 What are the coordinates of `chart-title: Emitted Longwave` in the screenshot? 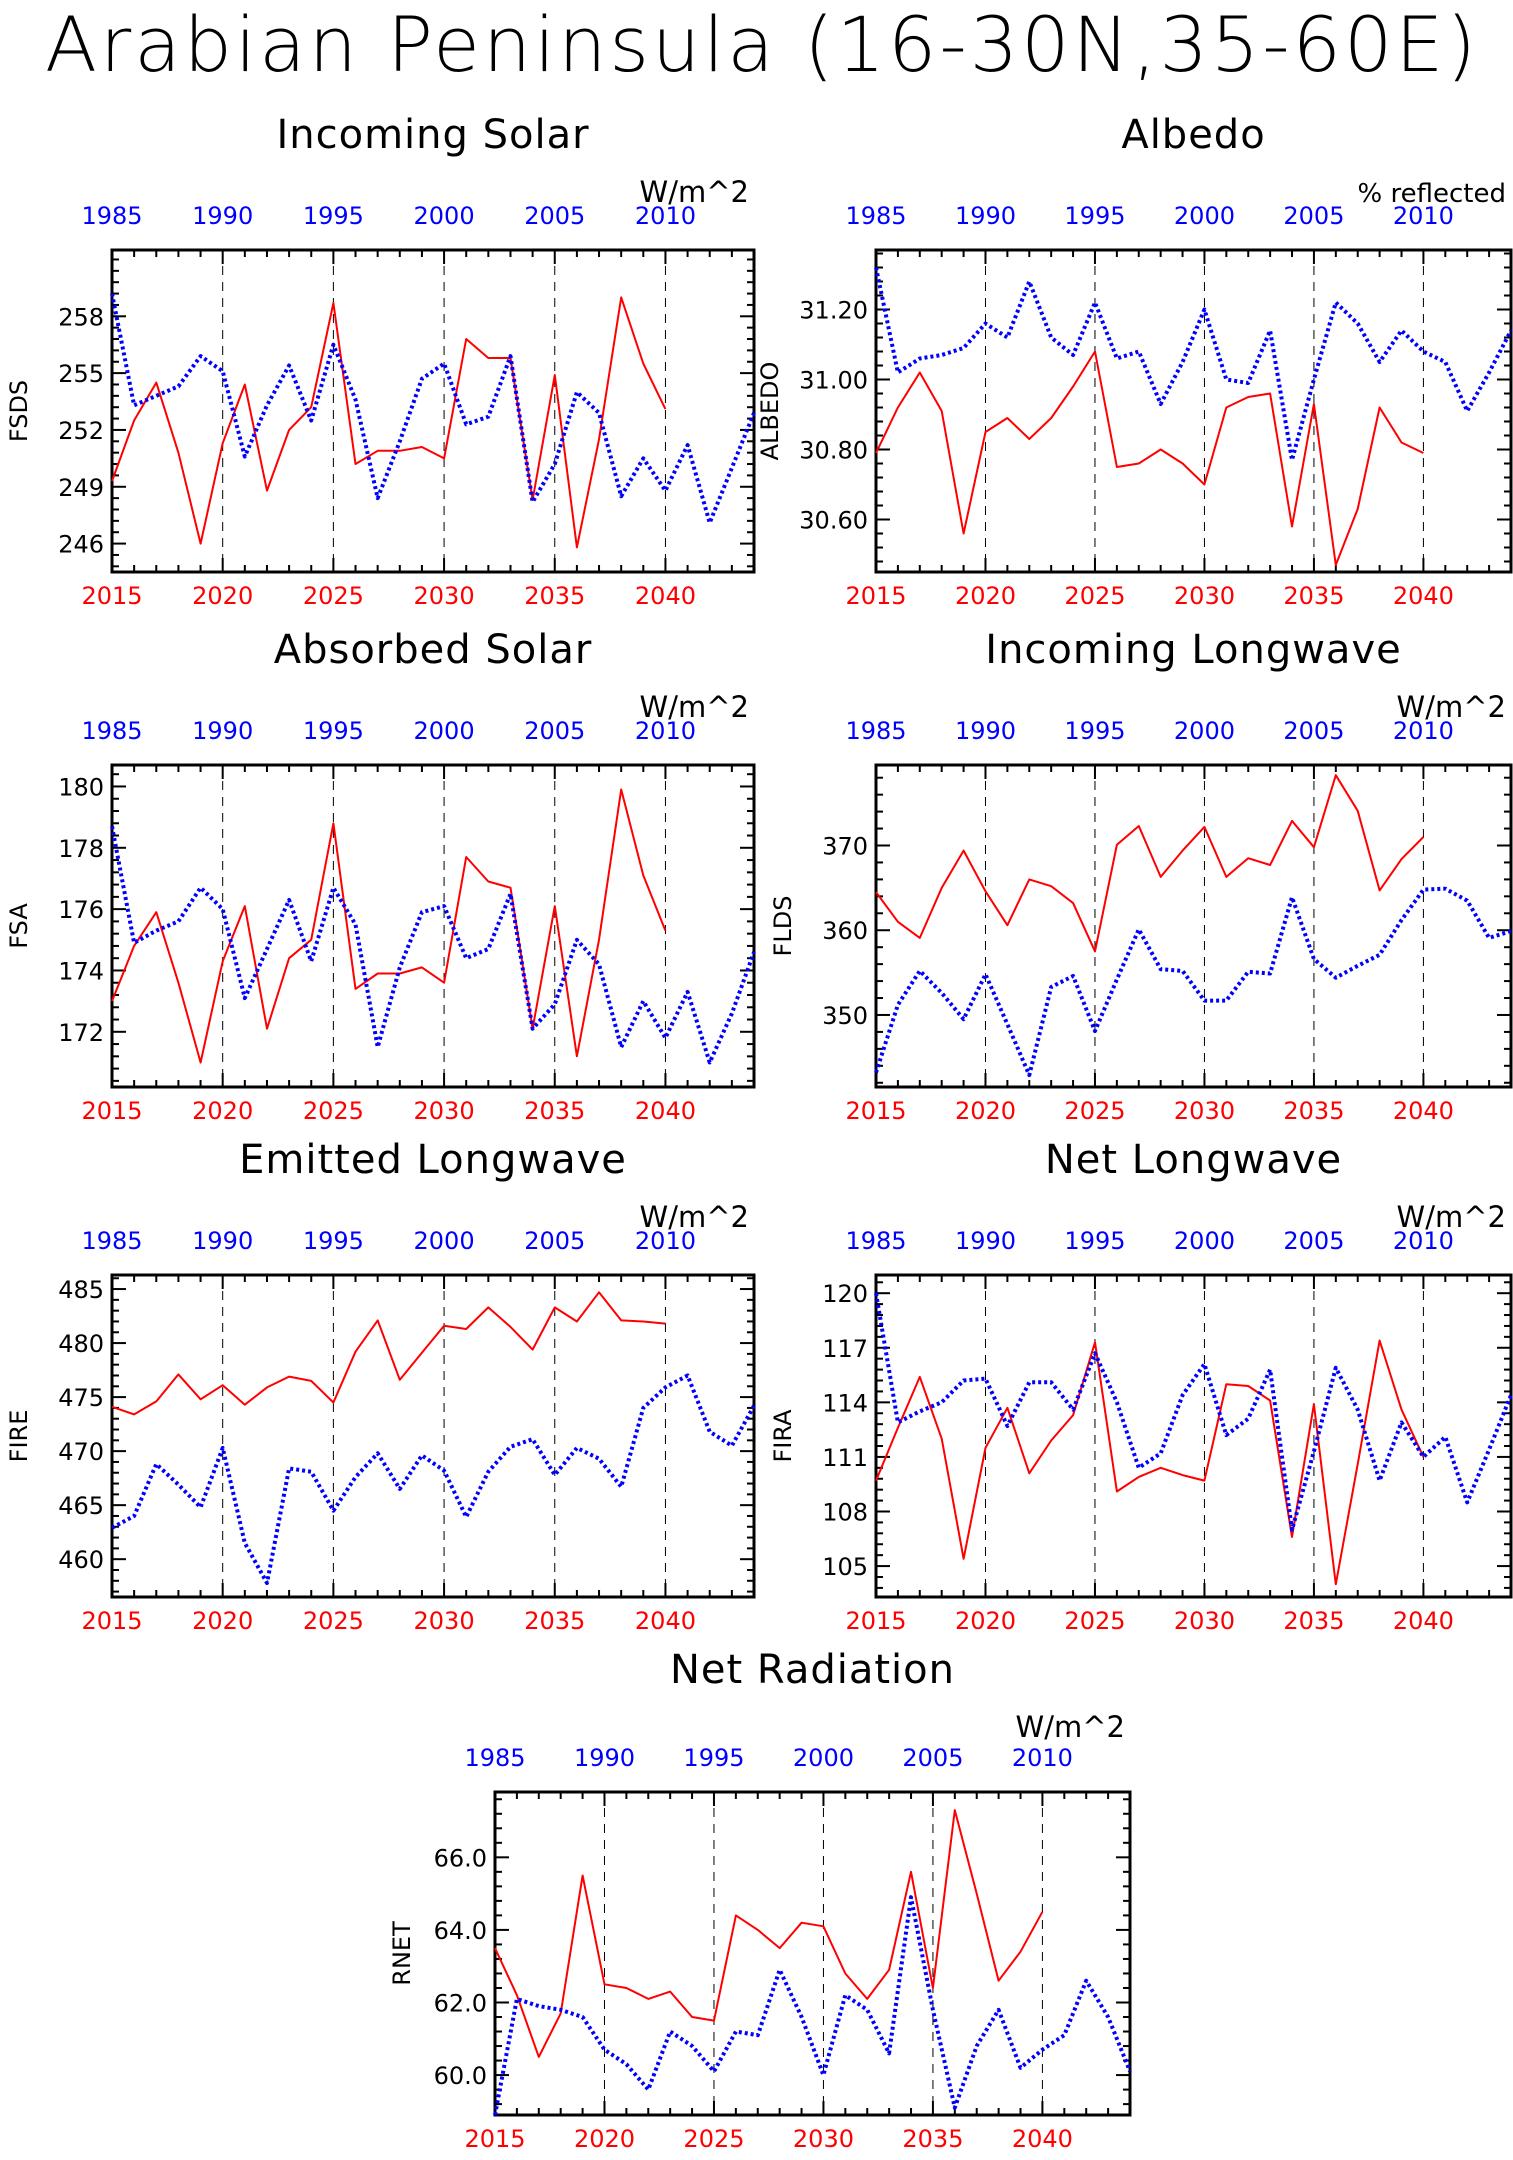 It's located at (433, 1160).